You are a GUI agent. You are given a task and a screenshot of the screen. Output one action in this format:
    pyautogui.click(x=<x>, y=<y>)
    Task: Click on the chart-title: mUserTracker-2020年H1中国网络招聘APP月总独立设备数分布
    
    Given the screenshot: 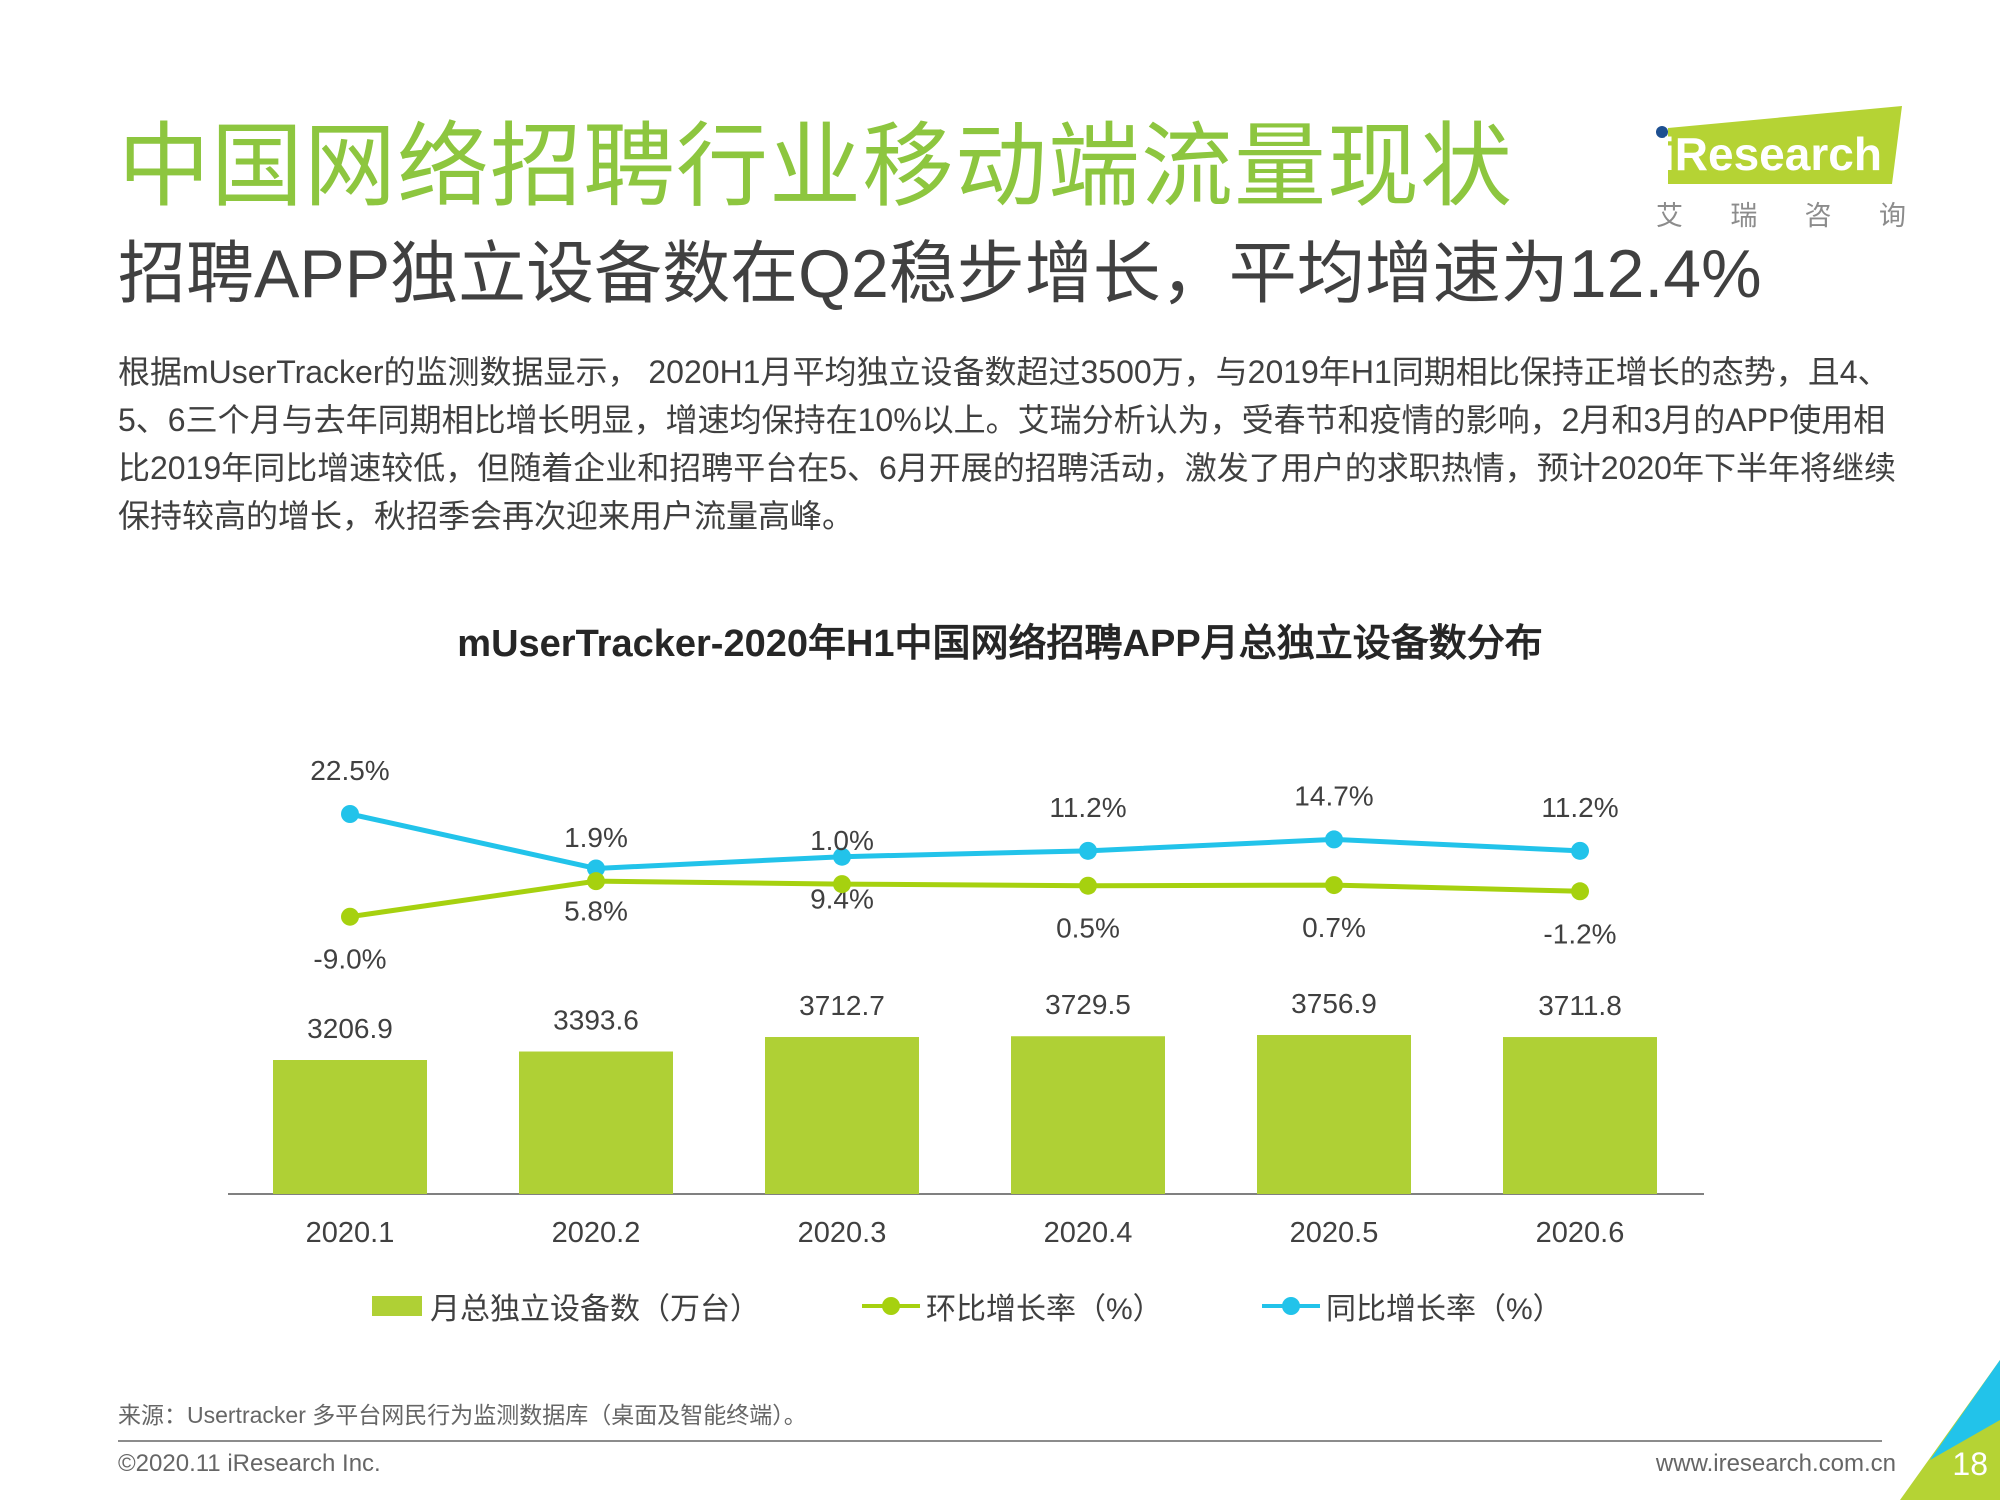 What is the action you would take?
    pyautogui.click(x=1000, y=644)
    